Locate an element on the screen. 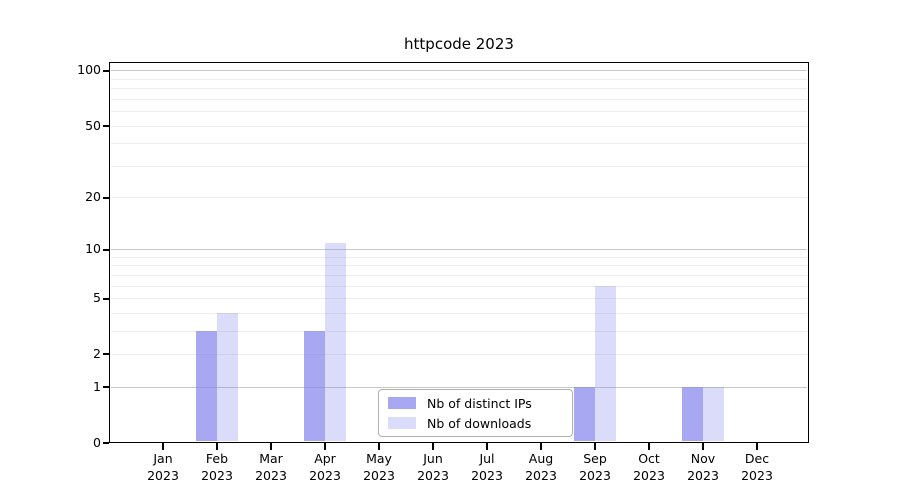 The height and width of the screenshot is (500, 900). bar-feb-distinct-ips is located at coordinates (206, 386).